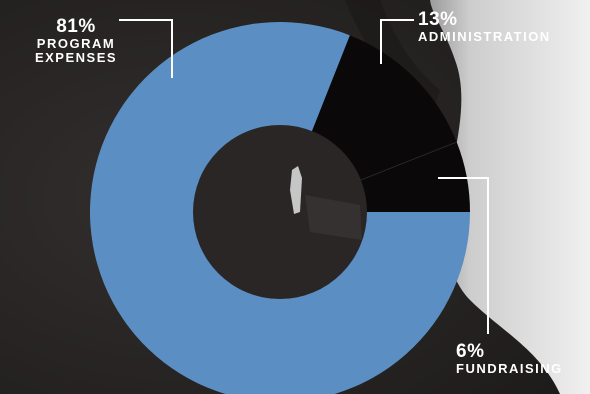 Image resolution: width=590 pixels, height=394 pixels. What do you see at coordinates (509, 359) in the screenshot?
I see `label-fundraising: 6% FUNDRAISING` at bounding box center [509, 359].